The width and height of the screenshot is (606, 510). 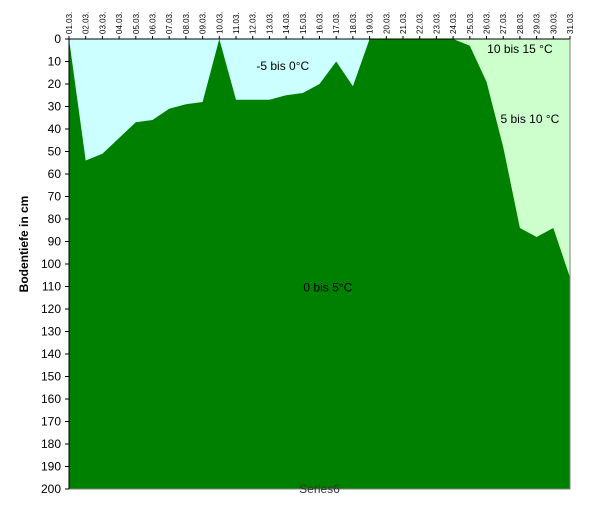 What do you see at coordinates (353, 23) in the screenshot?
I see `x-tick-label: 18.03.` at bounding box center [353, 23].